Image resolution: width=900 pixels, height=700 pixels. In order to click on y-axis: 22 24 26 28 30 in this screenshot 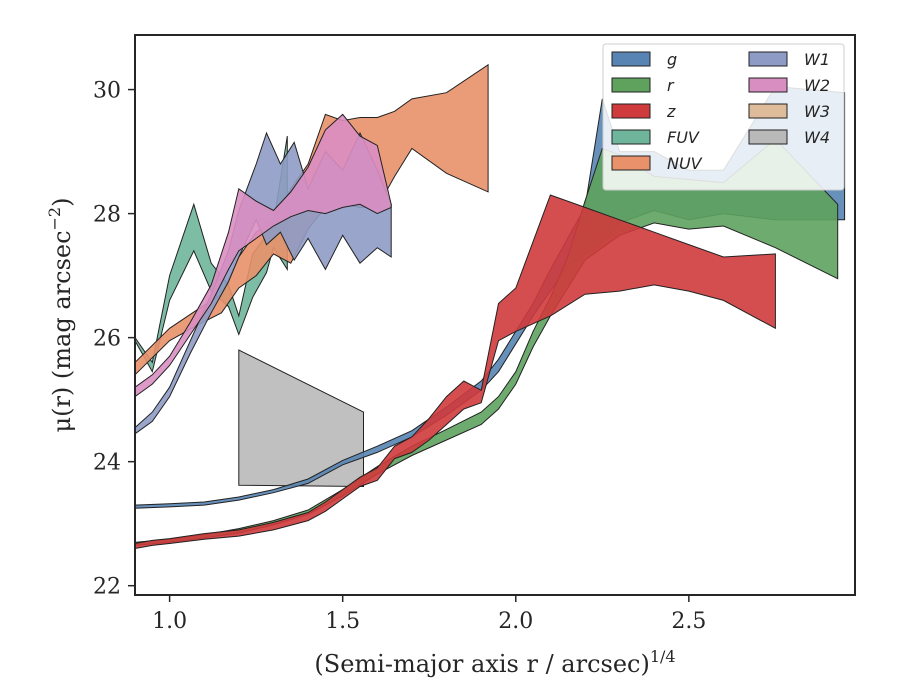, I will do `click(114, 339)`.